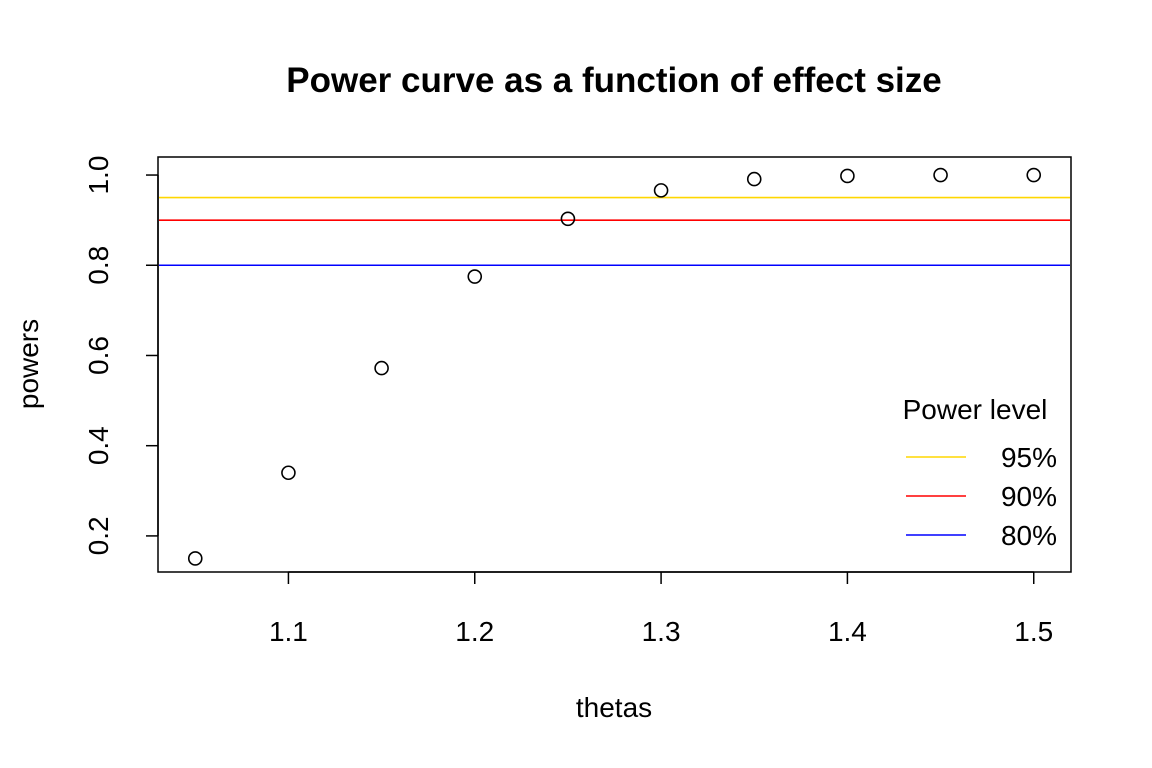 Image resolution: width=1152 pixels, height=768 pixels. I want to click on legend: Power level 95% 90% 80%, so click(980, 472).